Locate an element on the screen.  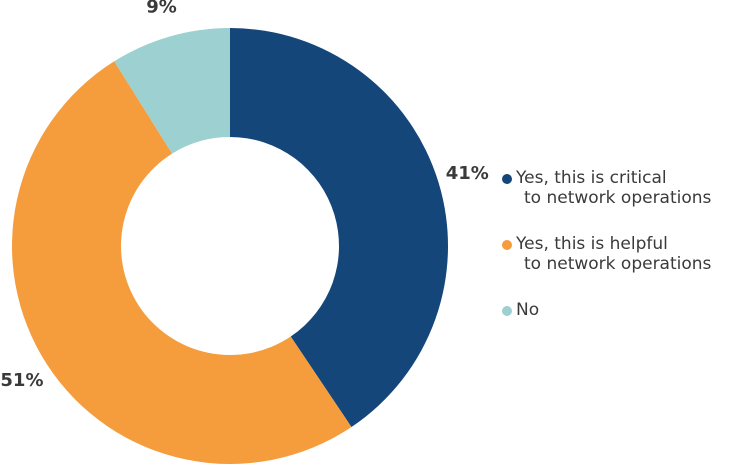
data-label-no: 9% is located at coordinates (161, 9).